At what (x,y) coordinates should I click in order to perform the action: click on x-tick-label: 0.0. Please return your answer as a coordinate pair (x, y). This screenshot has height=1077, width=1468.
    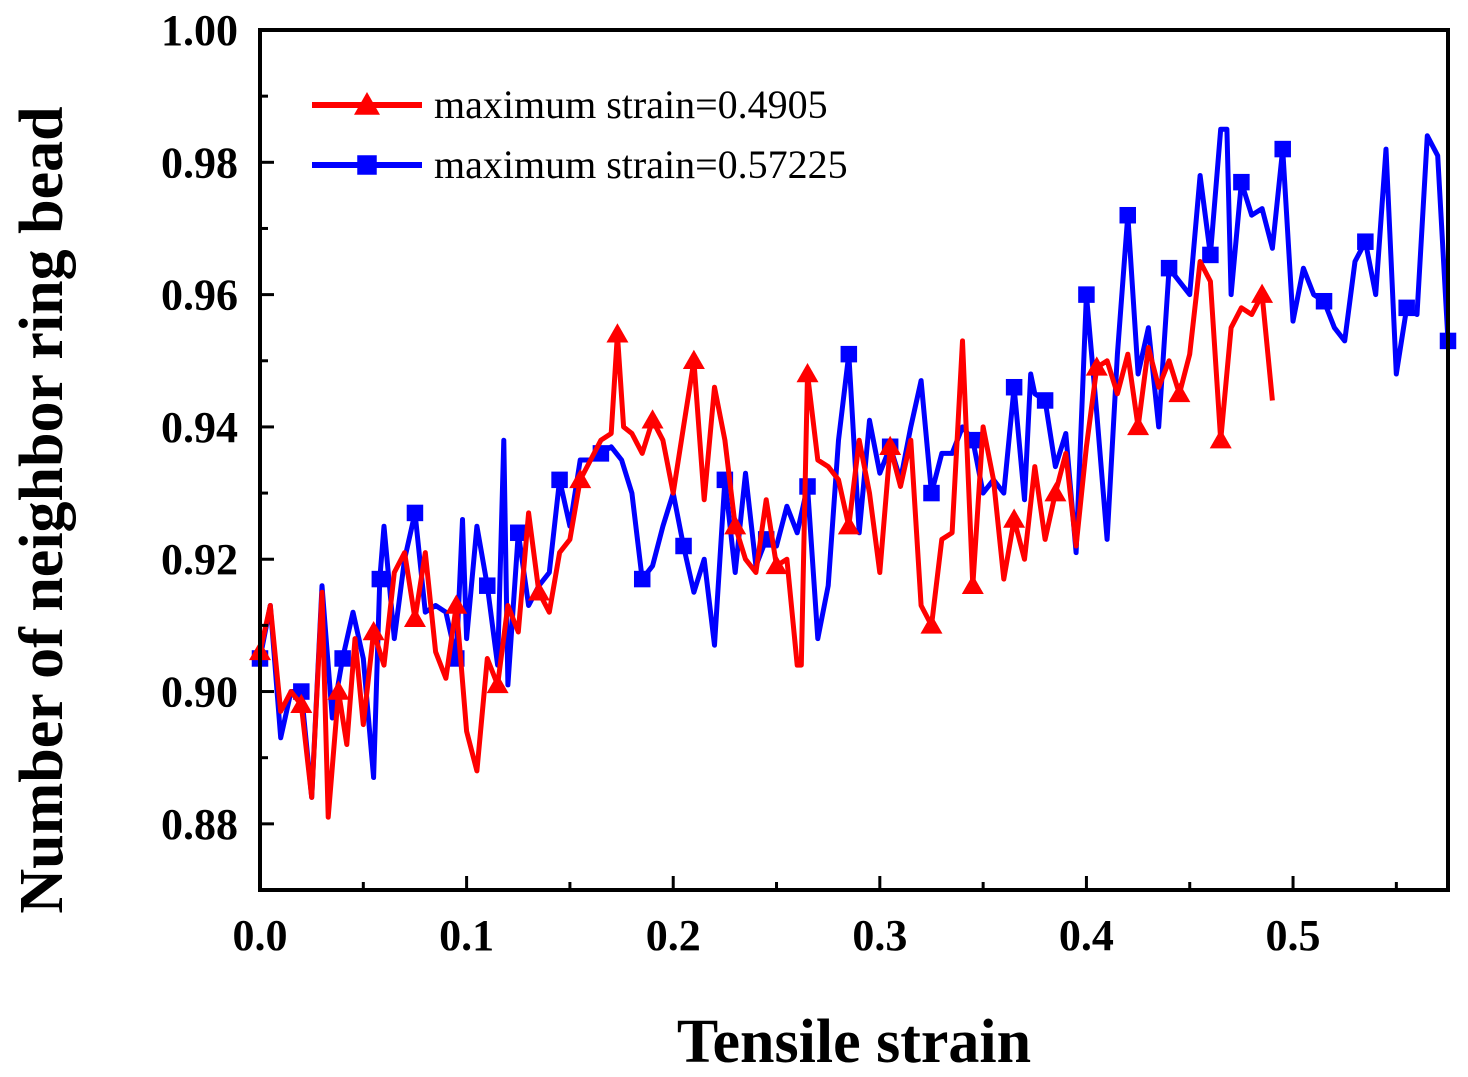
    Looking at the image, I should click on (260, 935).